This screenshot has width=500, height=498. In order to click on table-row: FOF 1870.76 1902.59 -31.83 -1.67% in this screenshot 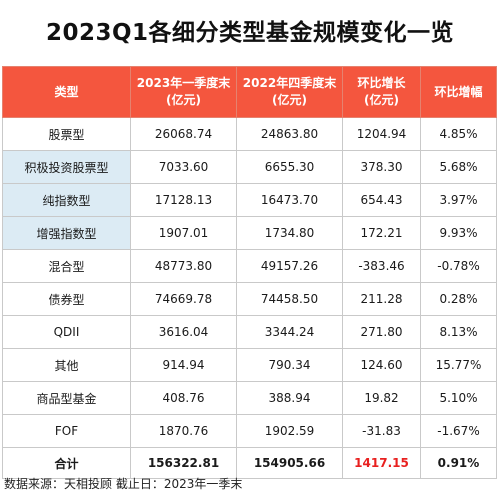, I will do `click(249, 431)`.